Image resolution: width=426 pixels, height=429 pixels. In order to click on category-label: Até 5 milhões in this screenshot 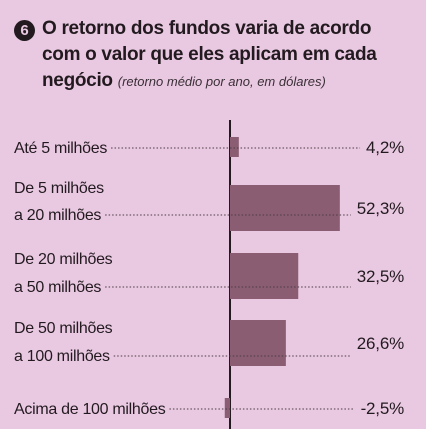, I will do `click(60, 148)`.